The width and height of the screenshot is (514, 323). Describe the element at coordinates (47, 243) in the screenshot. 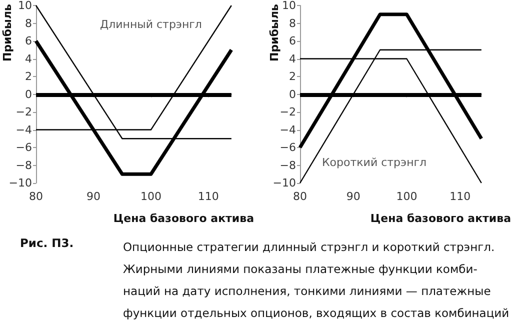

I see `text: Рис. П3.` at that location.